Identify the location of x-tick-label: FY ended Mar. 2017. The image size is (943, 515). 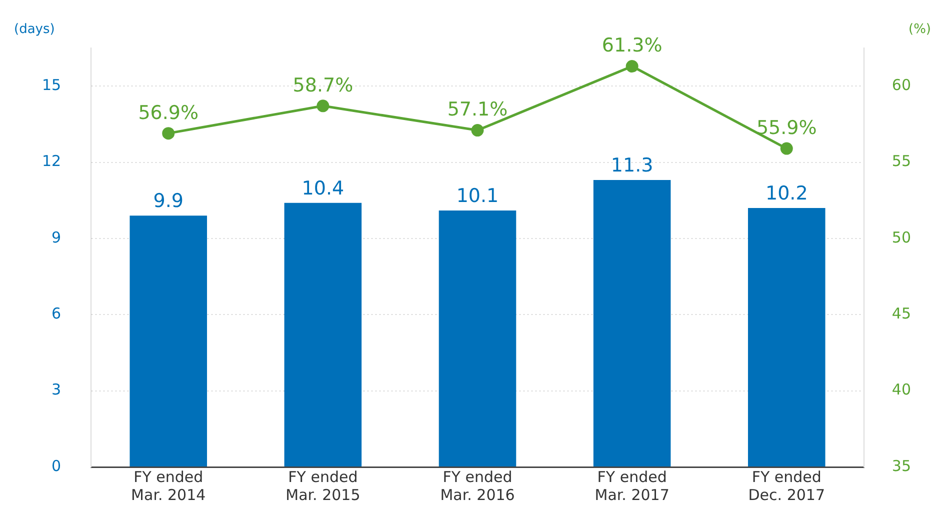
(632, 486).